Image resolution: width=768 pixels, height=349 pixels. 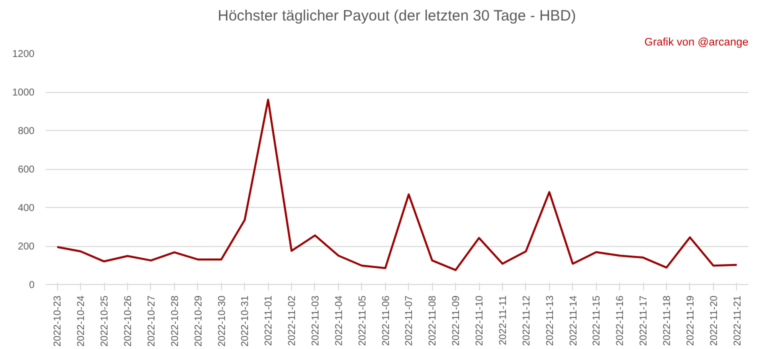 I want to click on x-tick-label: 2022-11-13, so click(x=550, y=320).